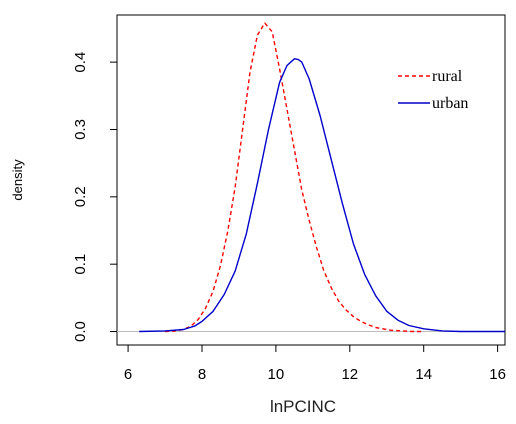 This screenshot has width=516, height=424. What do you see at coordinates (303, 406) in the screenshot?
I see `x-axis-title: lnPCINC` at bounding box center [303, 406].